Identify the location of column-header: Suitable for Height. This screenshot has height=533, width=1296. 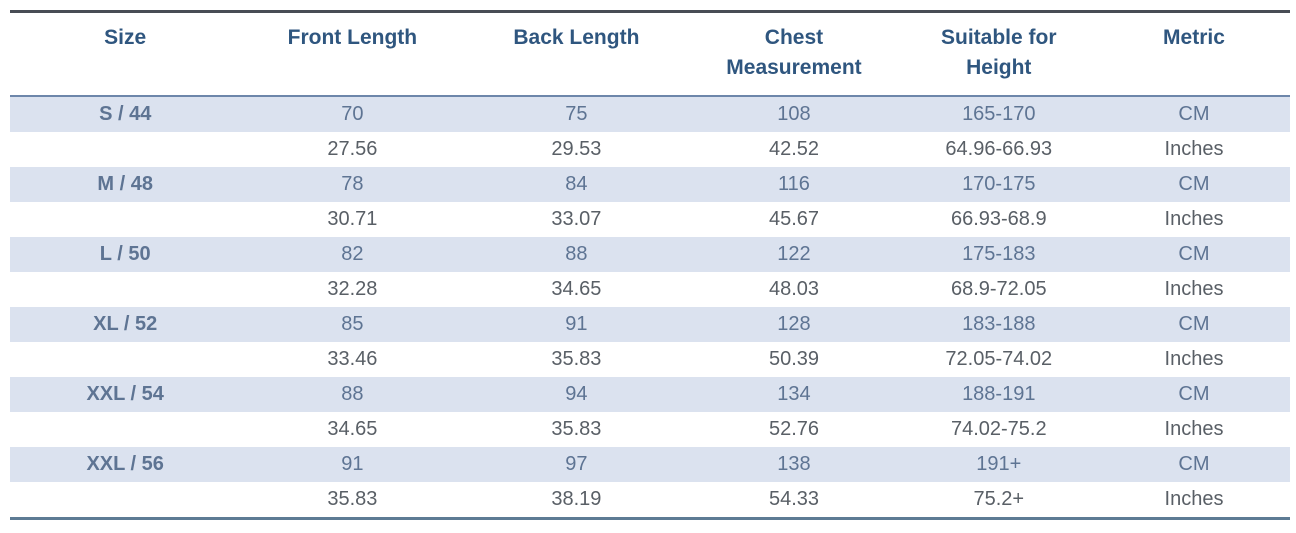
(999, 54).